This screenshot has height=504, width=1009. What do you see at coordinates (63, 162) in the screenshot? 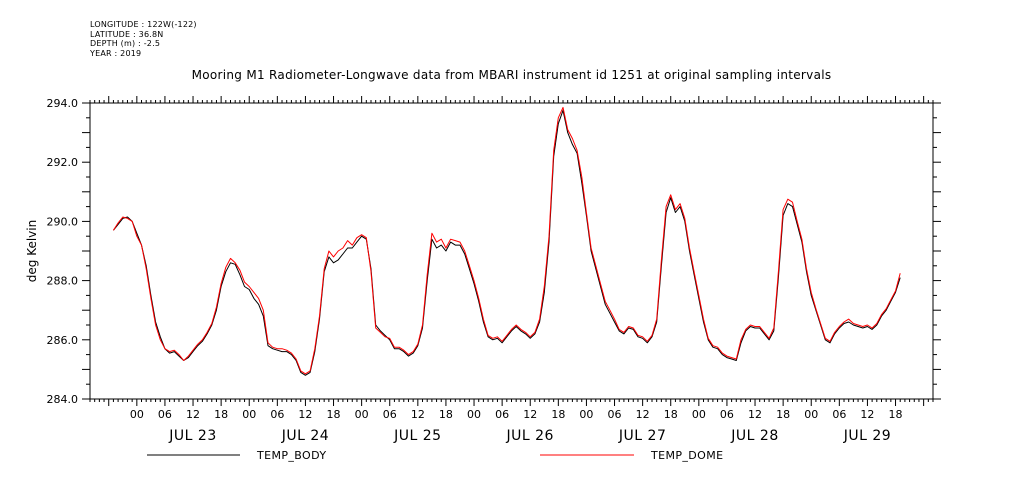
I see `y-tick-label: 292.0` at bounding box center [63, 162].